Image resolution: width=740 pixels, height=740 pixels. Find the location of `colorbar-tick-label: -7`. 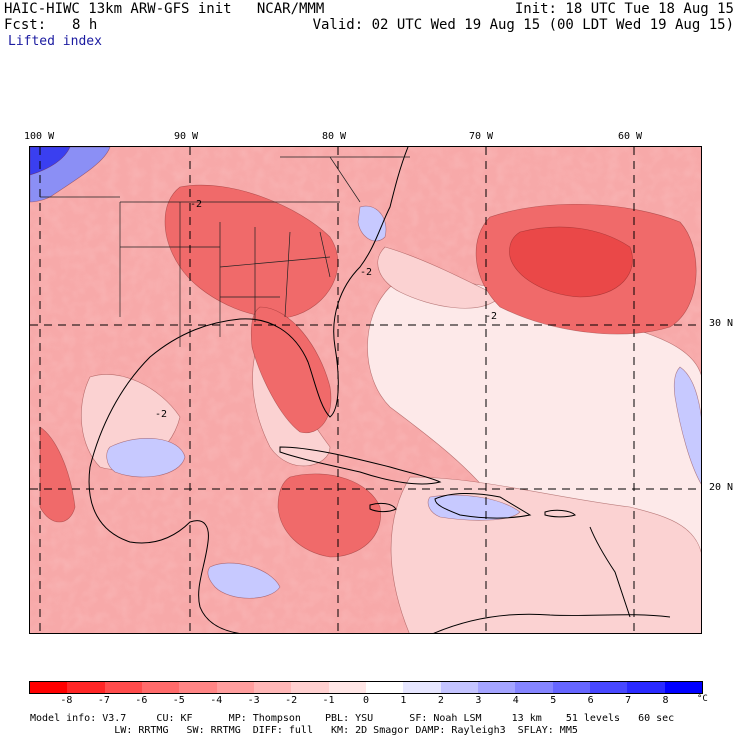

colorbar-tick-label: -7 is located at coordinates (103, 700).